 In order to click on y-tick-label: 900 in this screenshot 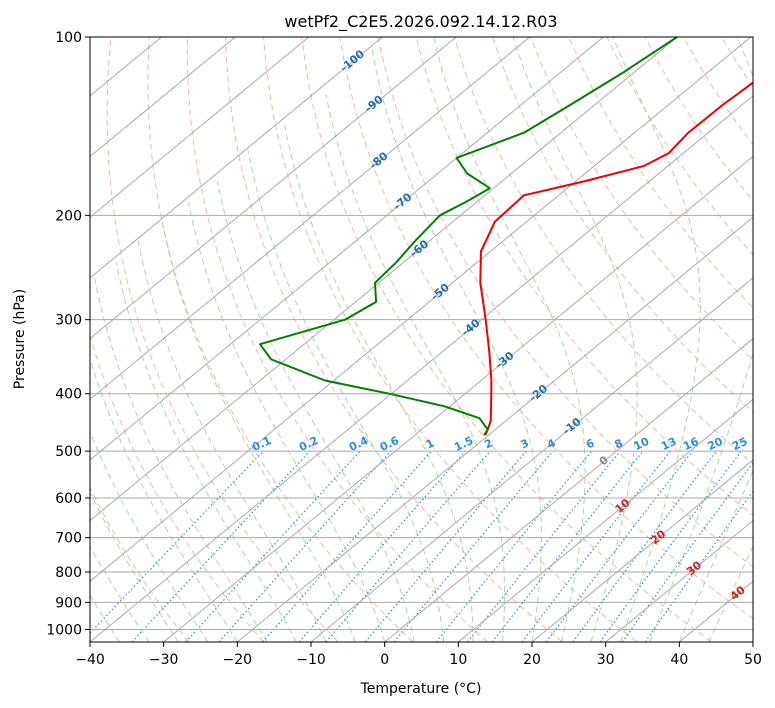, I will do `click(68, 603)`.